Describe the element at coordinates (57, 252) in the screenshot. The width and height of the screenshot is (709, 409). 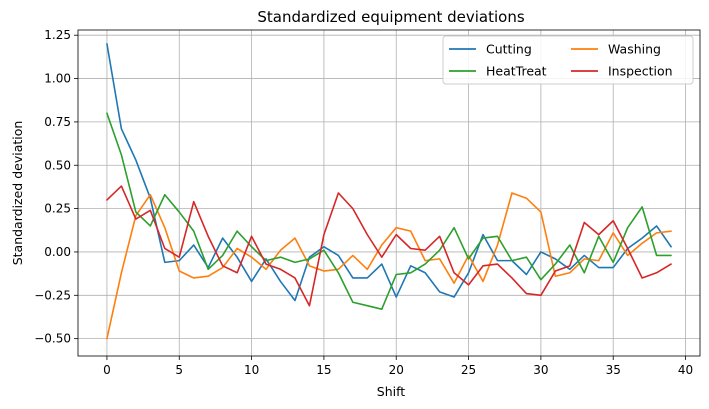
I see `y-tick-label: 0.00` at that location.